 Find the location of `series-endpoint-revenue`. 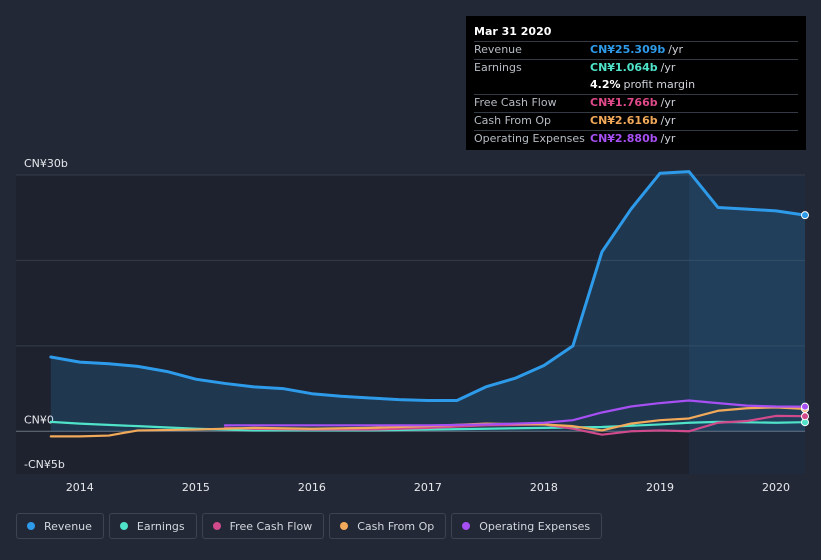

series-endpoint-revenue is located at coordinates (805, 215).